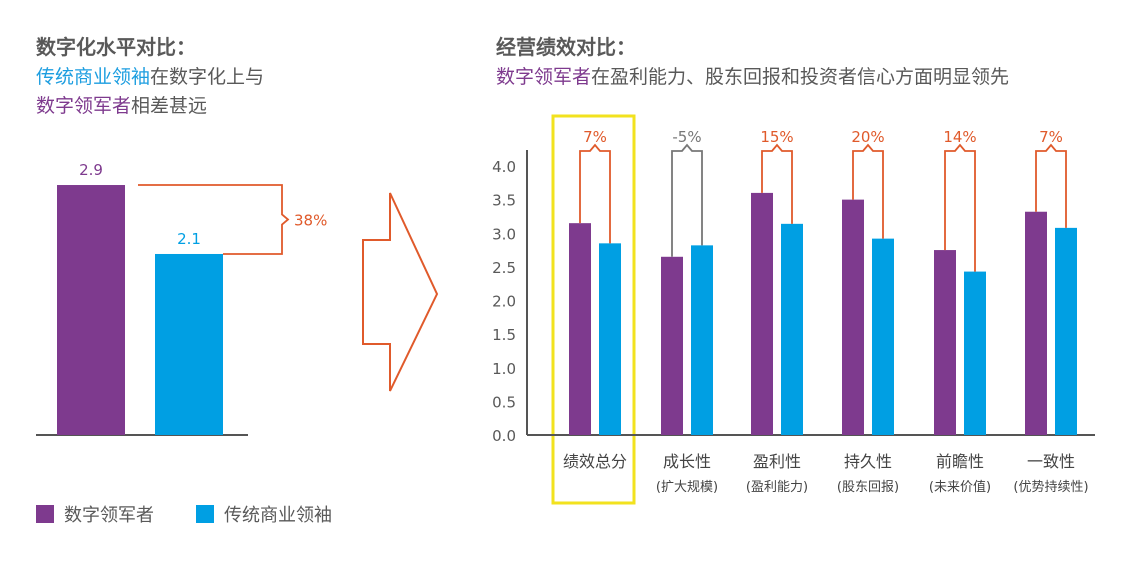  I want to click on highlight-box, so click(593, 309).